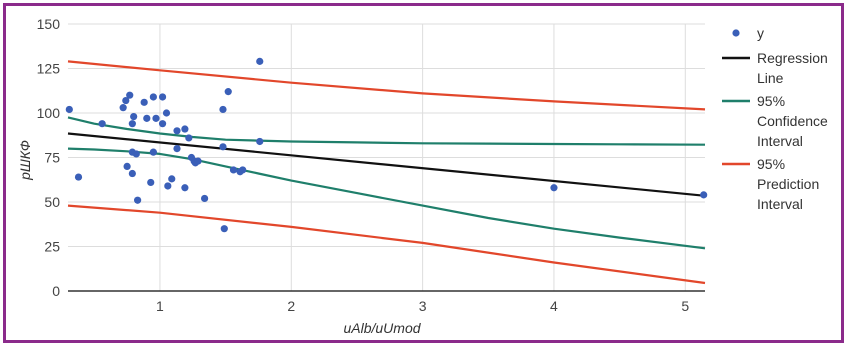 The image size is (845, 343). Describe the element at coordinates (748, 33) in the screenshot. I see `legend-item-y: y` at that location.